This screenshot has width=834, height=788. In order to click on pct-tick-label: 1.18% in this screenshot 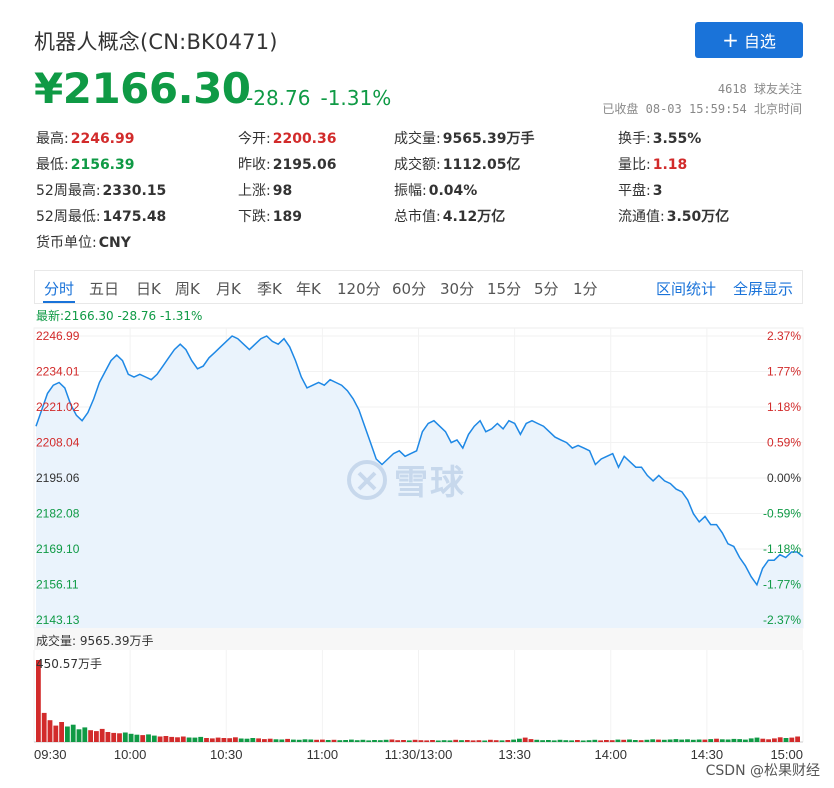, I will do `click(784, 407)`.